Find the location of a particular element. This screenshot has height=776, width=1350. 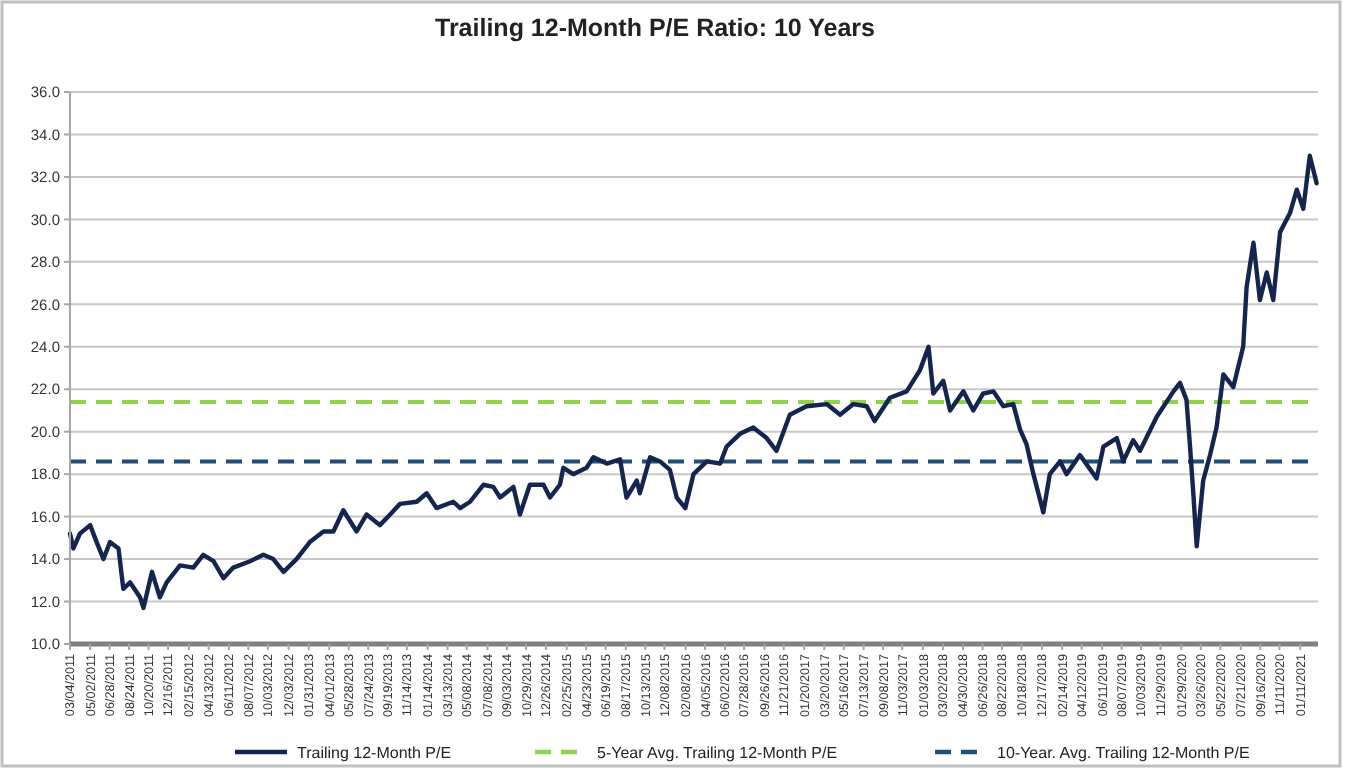

legend-label: 10-Year. Avg. Trailing 12-Month P/E is located at coordinates (1123, 752).